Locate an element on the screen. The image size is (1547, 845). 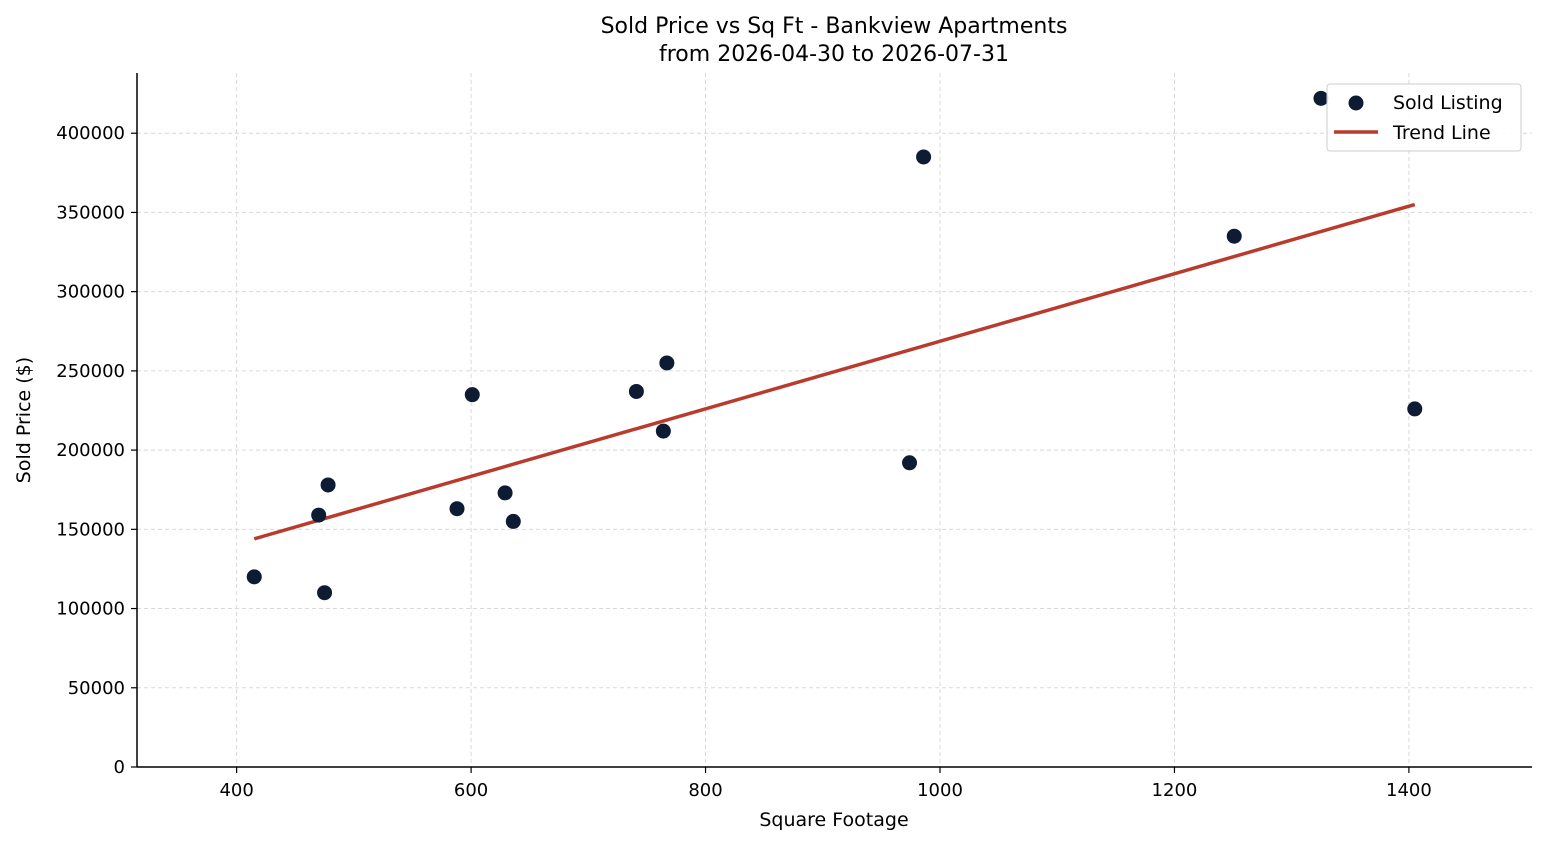
x-tick-label: 1000 is located at coordinates (940, 790).